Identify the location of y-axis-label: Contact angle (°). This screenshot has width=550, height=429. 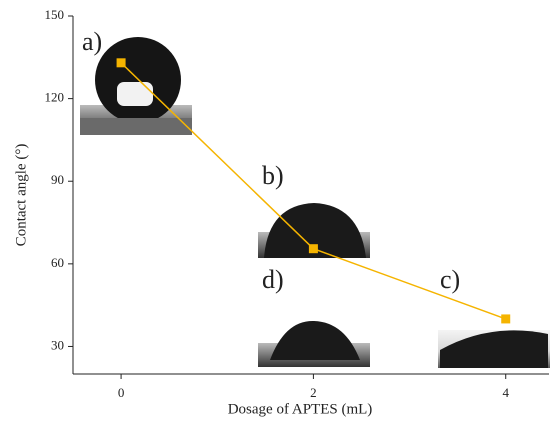
(21, 195).